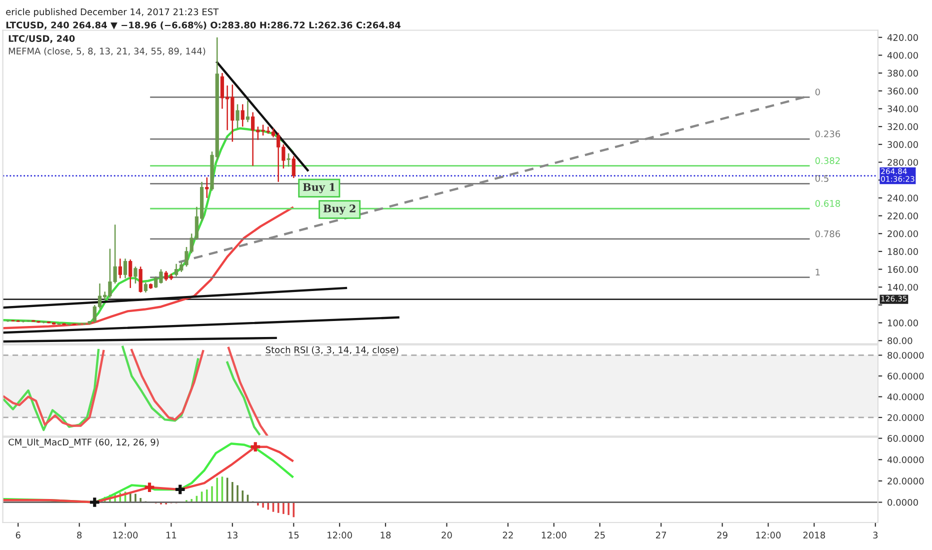  I want to click on y-tick-label: 80.00, so click(900, 340).